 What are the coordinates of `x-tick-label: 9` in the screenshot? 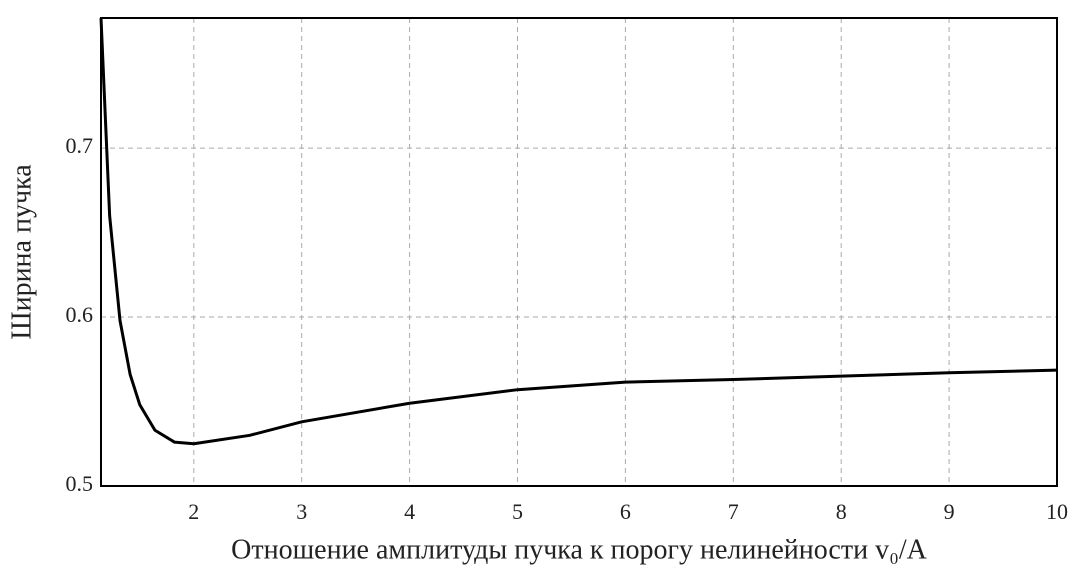 It's located at (949, 511).